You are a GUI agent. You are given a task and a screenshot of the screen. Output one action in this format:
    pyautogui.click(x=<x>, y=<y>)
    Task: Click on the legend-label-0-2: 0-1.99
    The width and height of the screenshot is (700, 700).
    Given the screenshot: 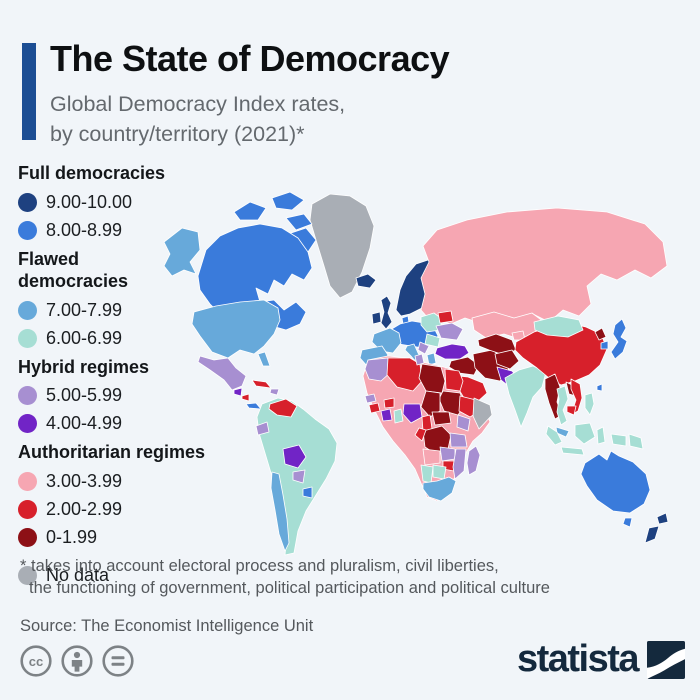 What is the action you would take?
    pyautogui.click(x=72, y=536)
    